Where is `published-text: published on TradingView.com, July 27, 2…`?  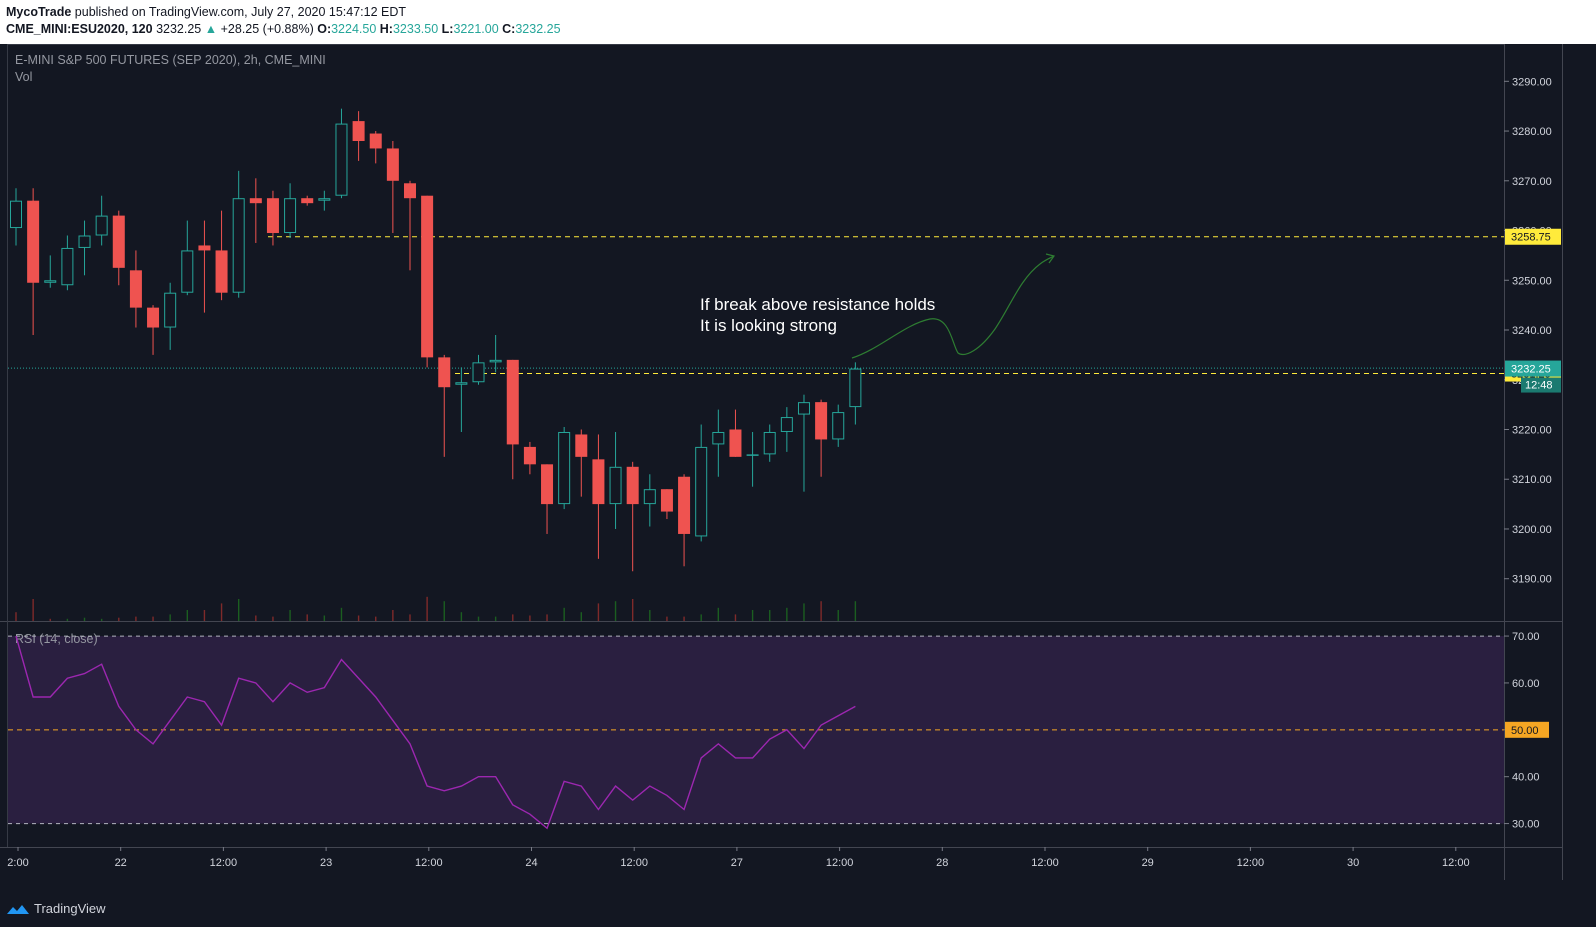
published-text: published on TradingView.com, July 27, 2… is located at coordinates (240, 12).